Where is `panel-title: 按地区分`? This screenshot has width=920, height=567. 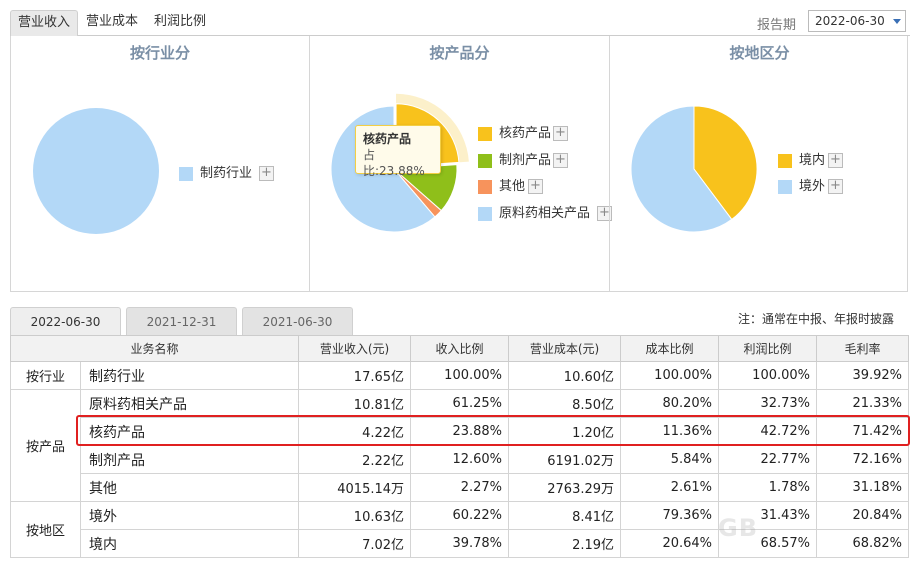
panel-title: 按地区分 is located at coordinates (759, 53).